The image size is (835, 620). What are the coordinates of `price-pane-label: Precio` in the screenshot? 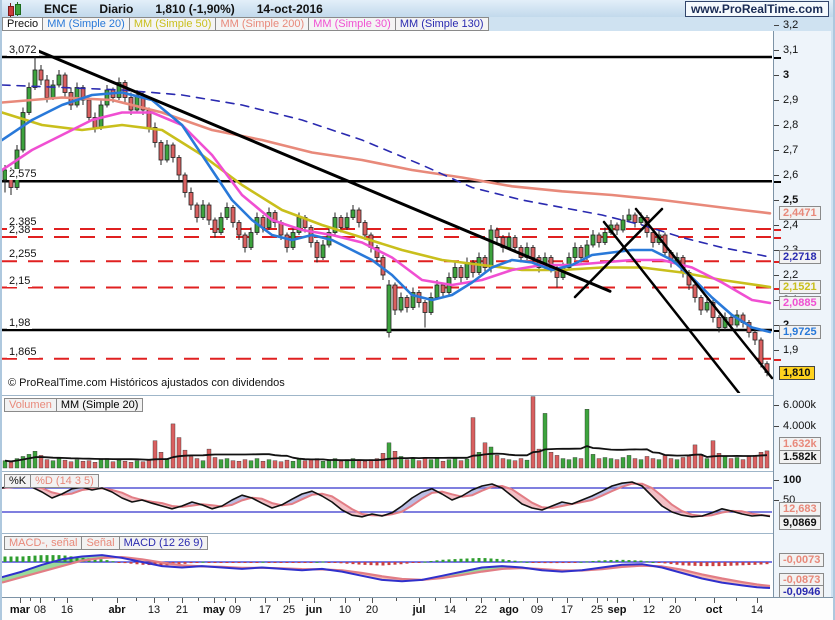 It's located at (23, 24).